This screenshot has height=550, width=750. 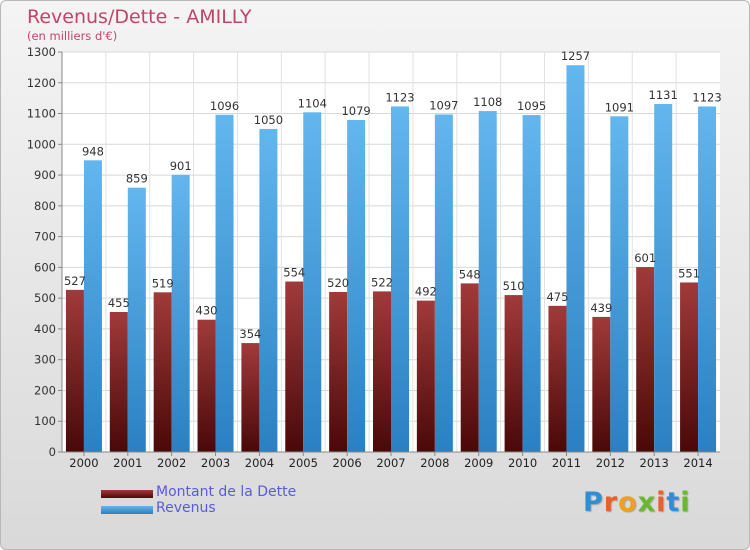 I want to click on data-label-debt: 601, so click(x=645, y=258).